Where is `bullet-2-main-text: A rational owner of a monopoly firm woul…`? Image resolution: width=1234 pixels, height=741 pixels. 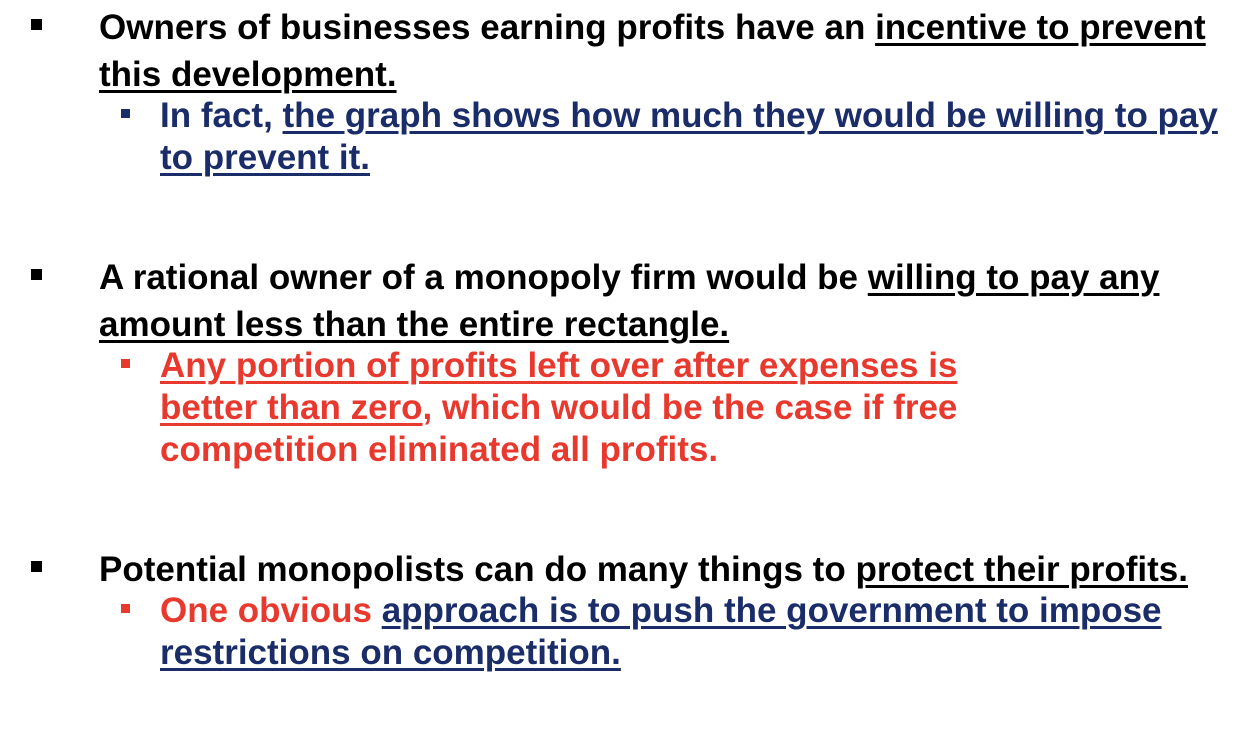 bullet-2-main-text: A rational owner of a monopoly firm woul… is located at coordinates (483, 277).